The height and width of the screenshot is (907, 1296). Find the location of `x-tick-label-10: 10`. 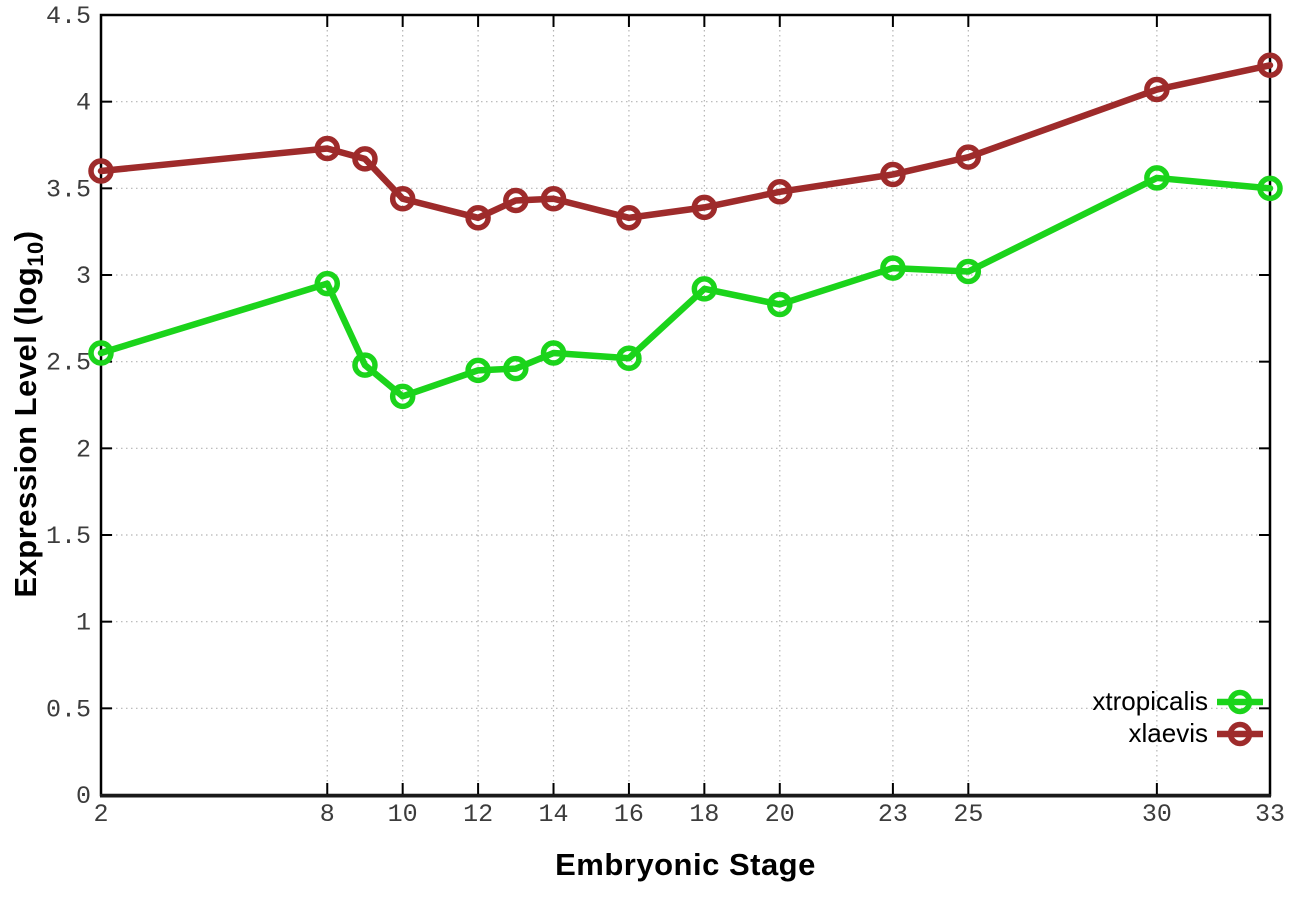

x-tick-label-10: 10 is located at coordinates (403, 814).